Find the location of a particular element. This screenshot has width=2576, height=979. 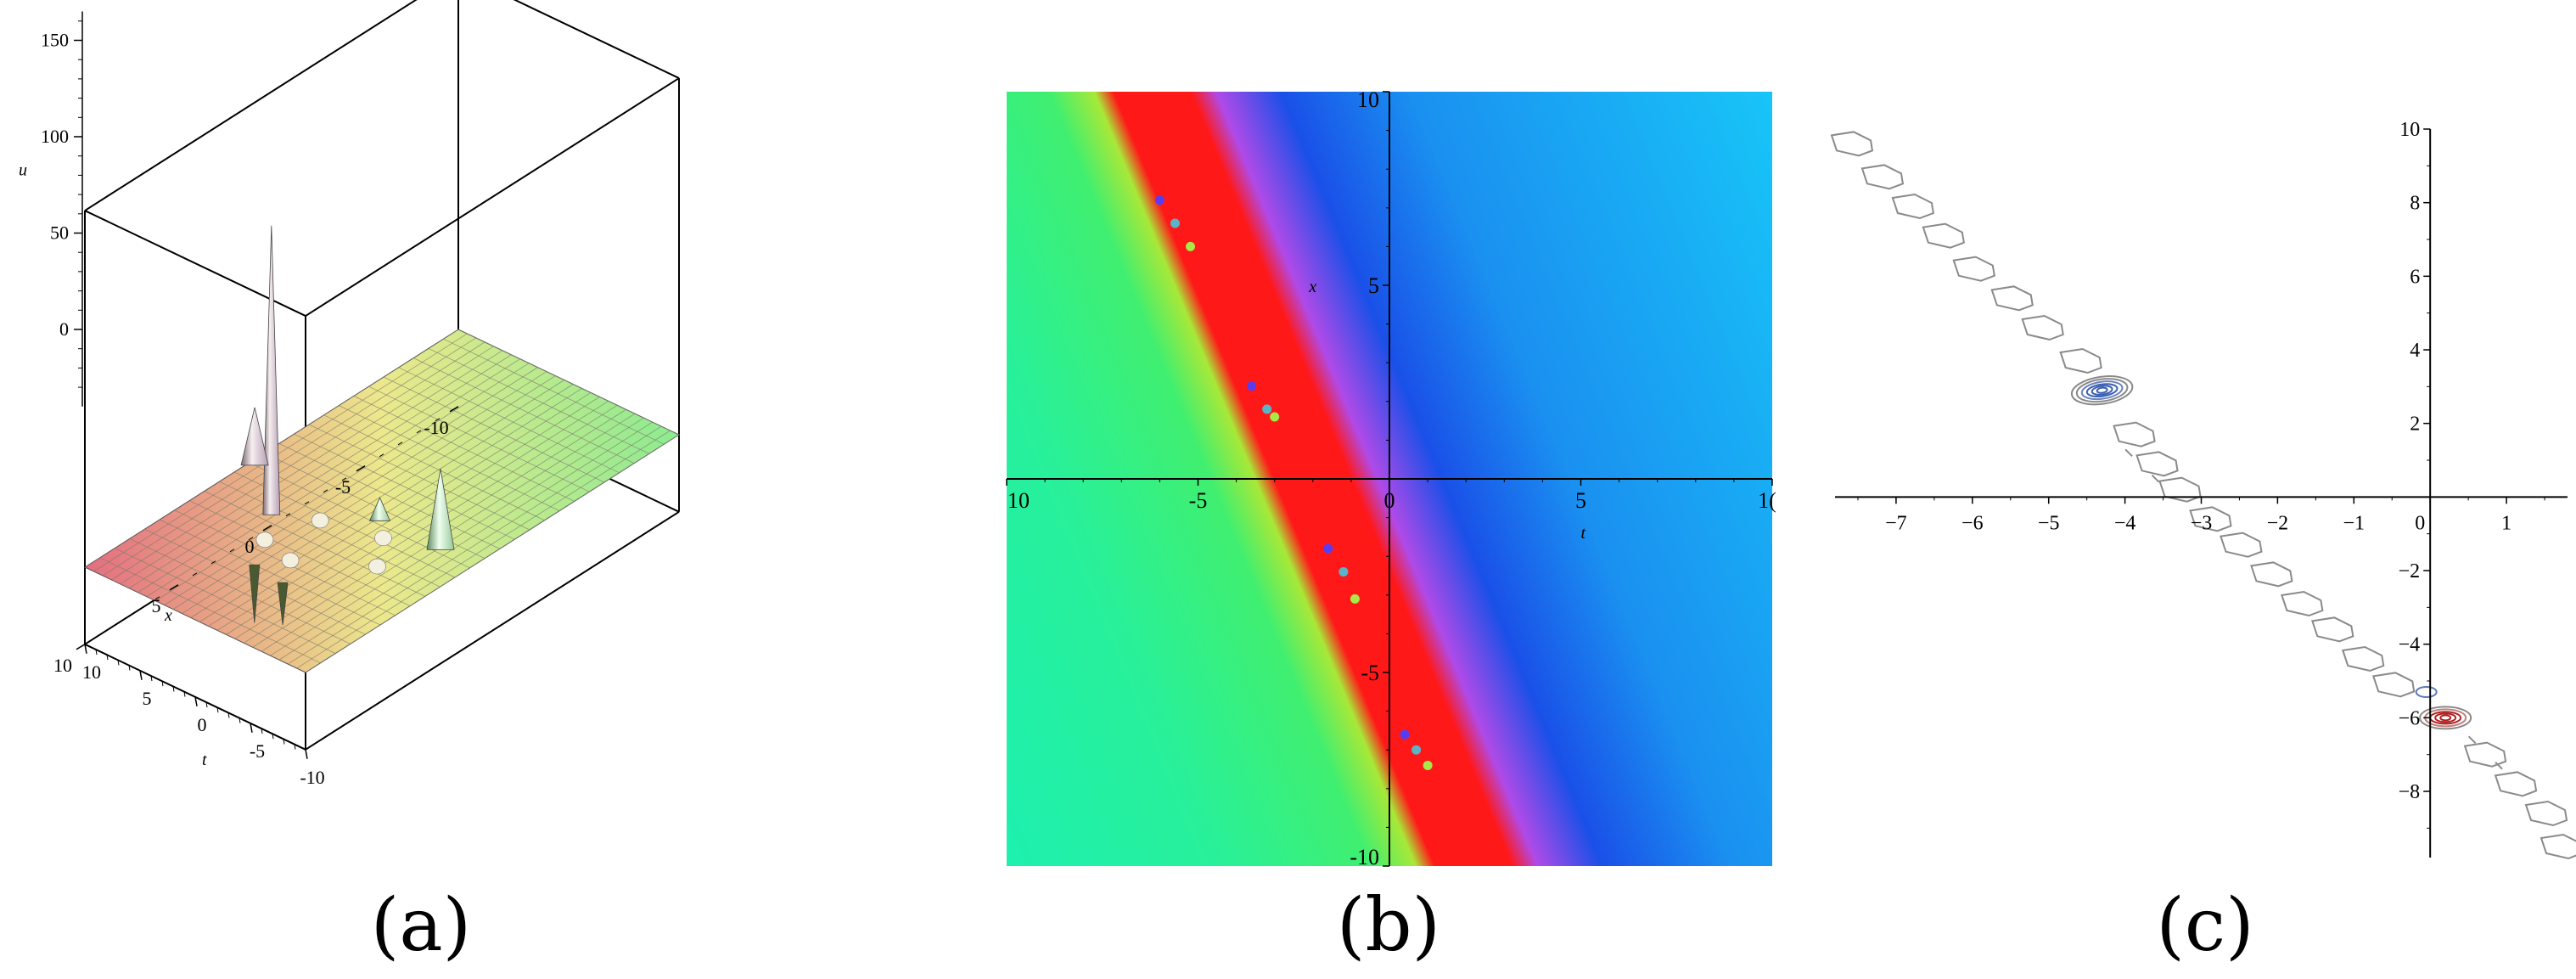

t-axis-label: t is located at coordinates (204, 760).